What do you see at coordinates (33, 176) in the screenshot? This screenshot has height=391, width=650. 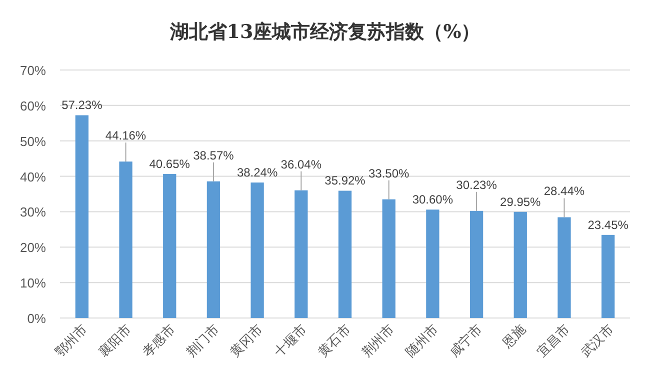 I see `y-tick-label: 40%` at bounding box center [33, 176].